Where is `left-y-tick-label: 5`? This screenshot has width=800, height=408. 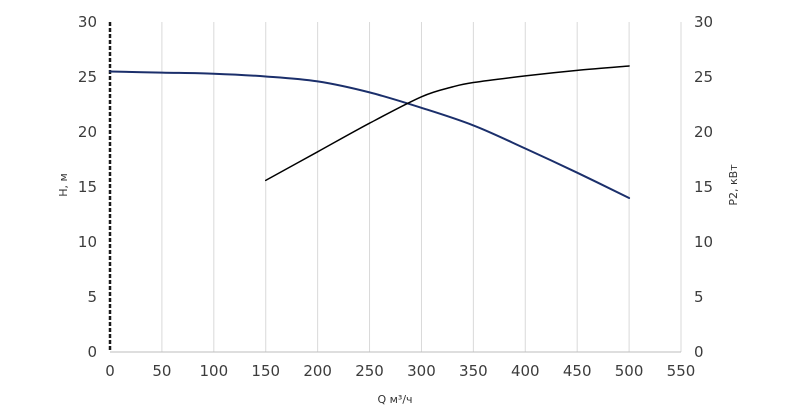 left-y-tick-label: 5 is located at coordinates (92, 297).